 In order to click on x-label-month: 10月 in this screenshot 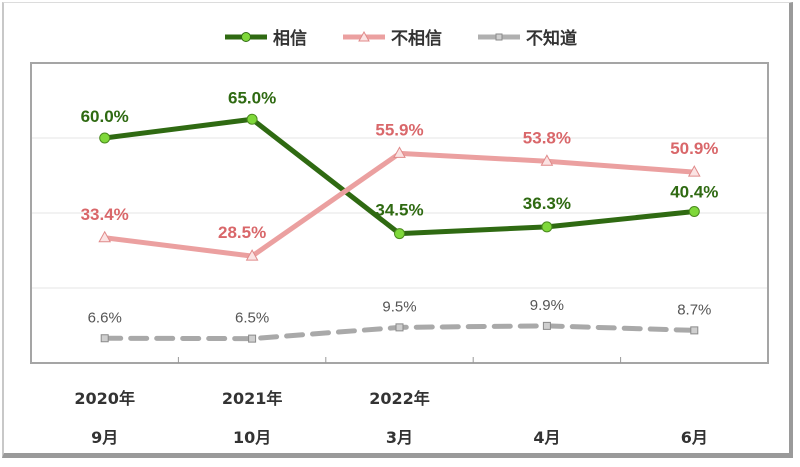, I will do `click(252, 437)`.